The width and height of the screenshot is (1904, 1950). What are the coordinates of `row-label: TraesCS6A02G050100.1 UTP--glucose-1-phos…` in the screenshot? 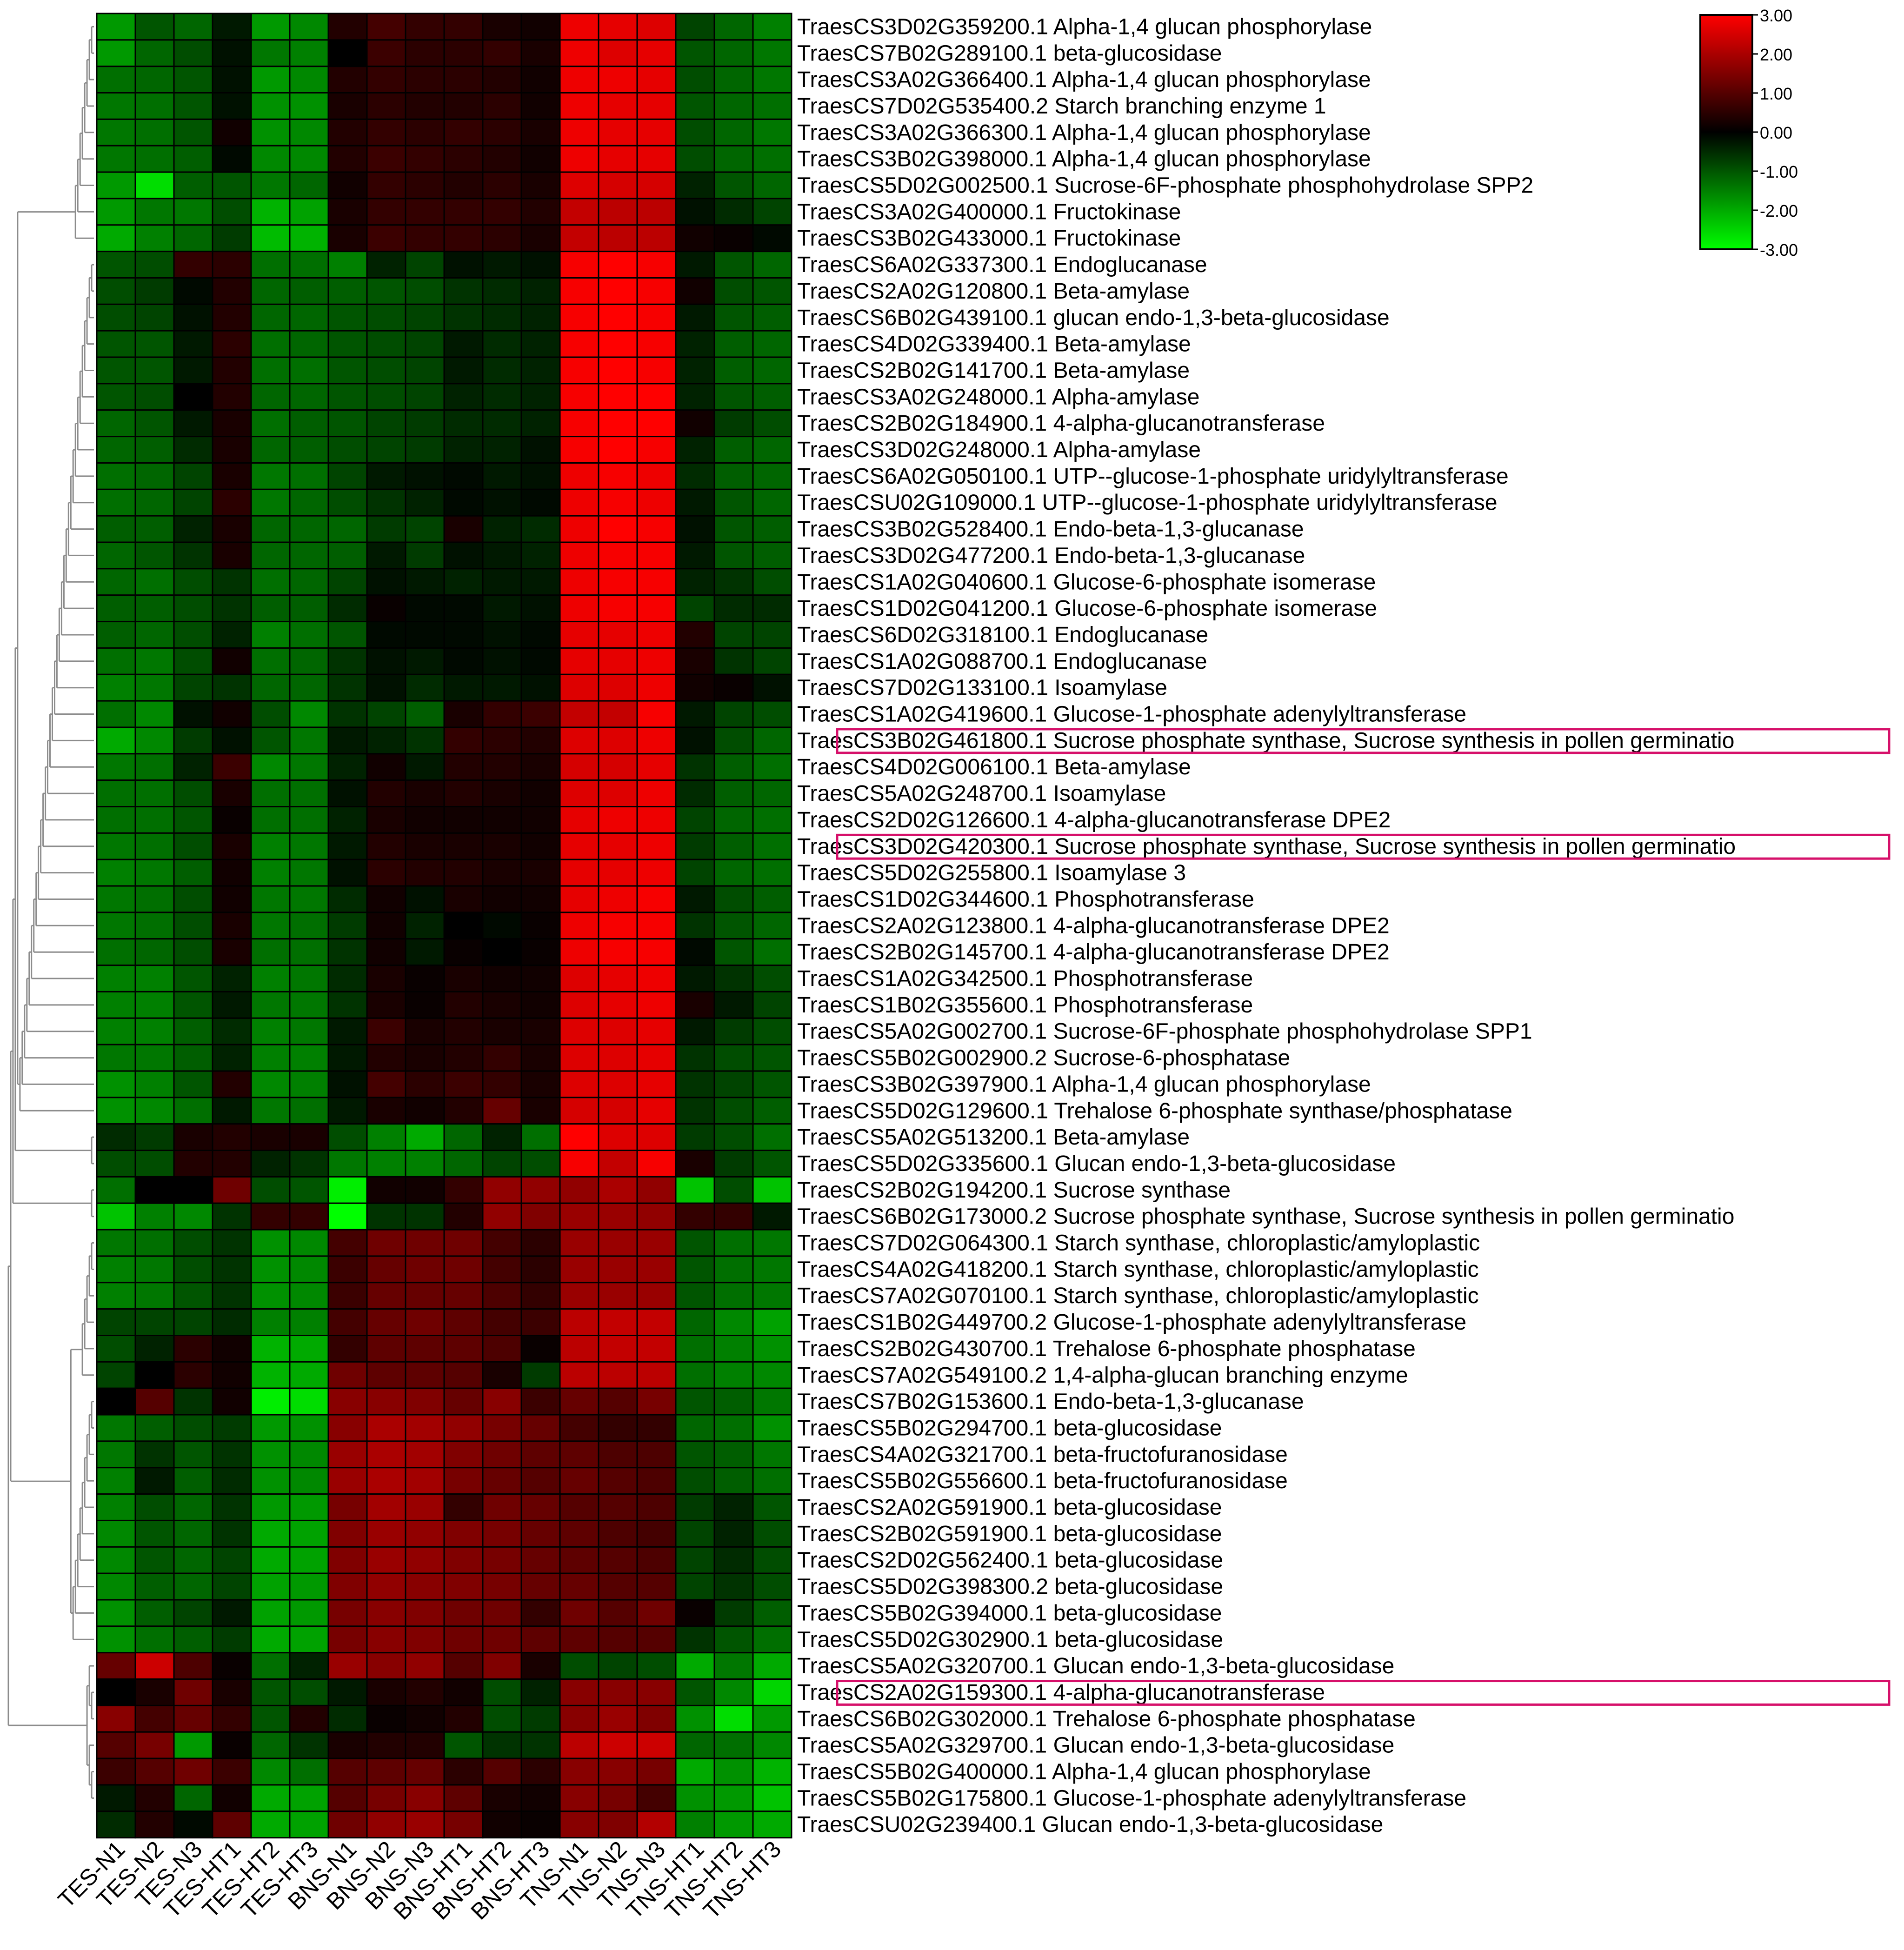 It's located at (1153, 476).